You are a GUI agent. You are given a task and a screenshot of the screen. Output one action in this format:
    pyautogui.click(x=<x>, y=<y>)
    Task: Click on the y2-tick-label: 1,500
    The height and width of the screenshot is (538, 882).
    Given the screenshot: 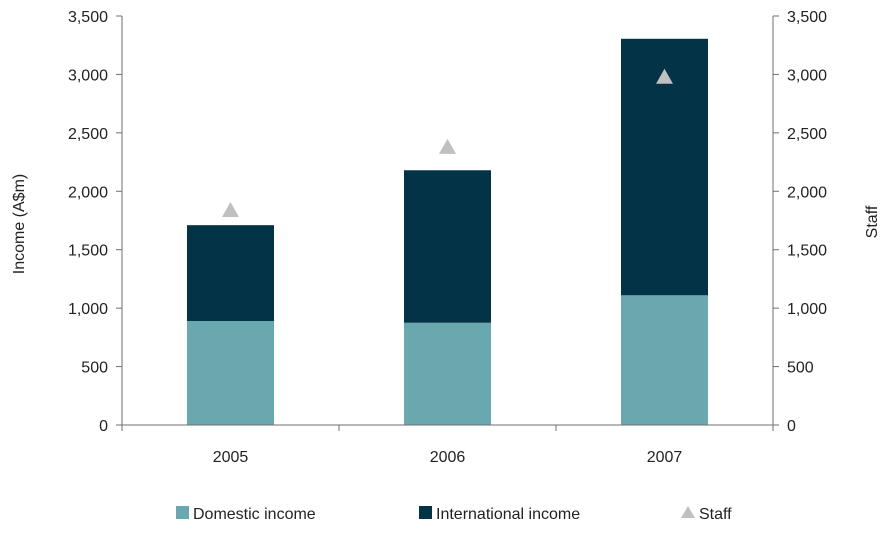 What is the action you would take?
    pyautogui.click(x=807, y=251)
    